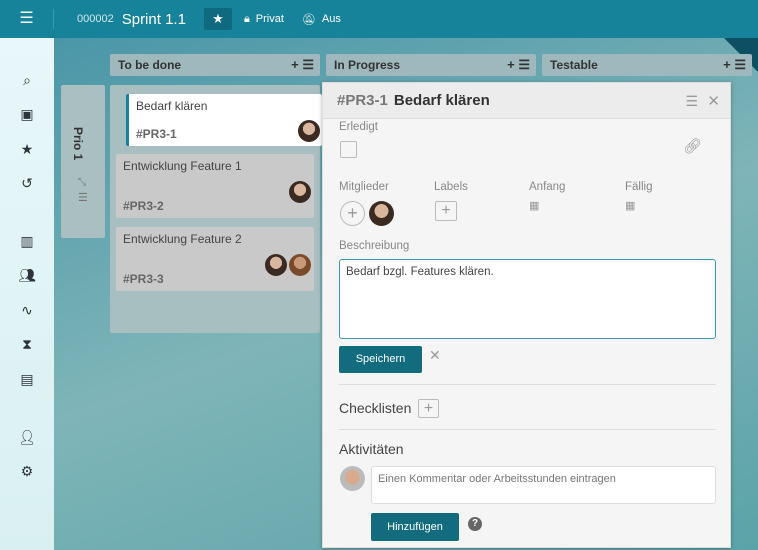  I want to click on done-checkbox, so click(348, 149).